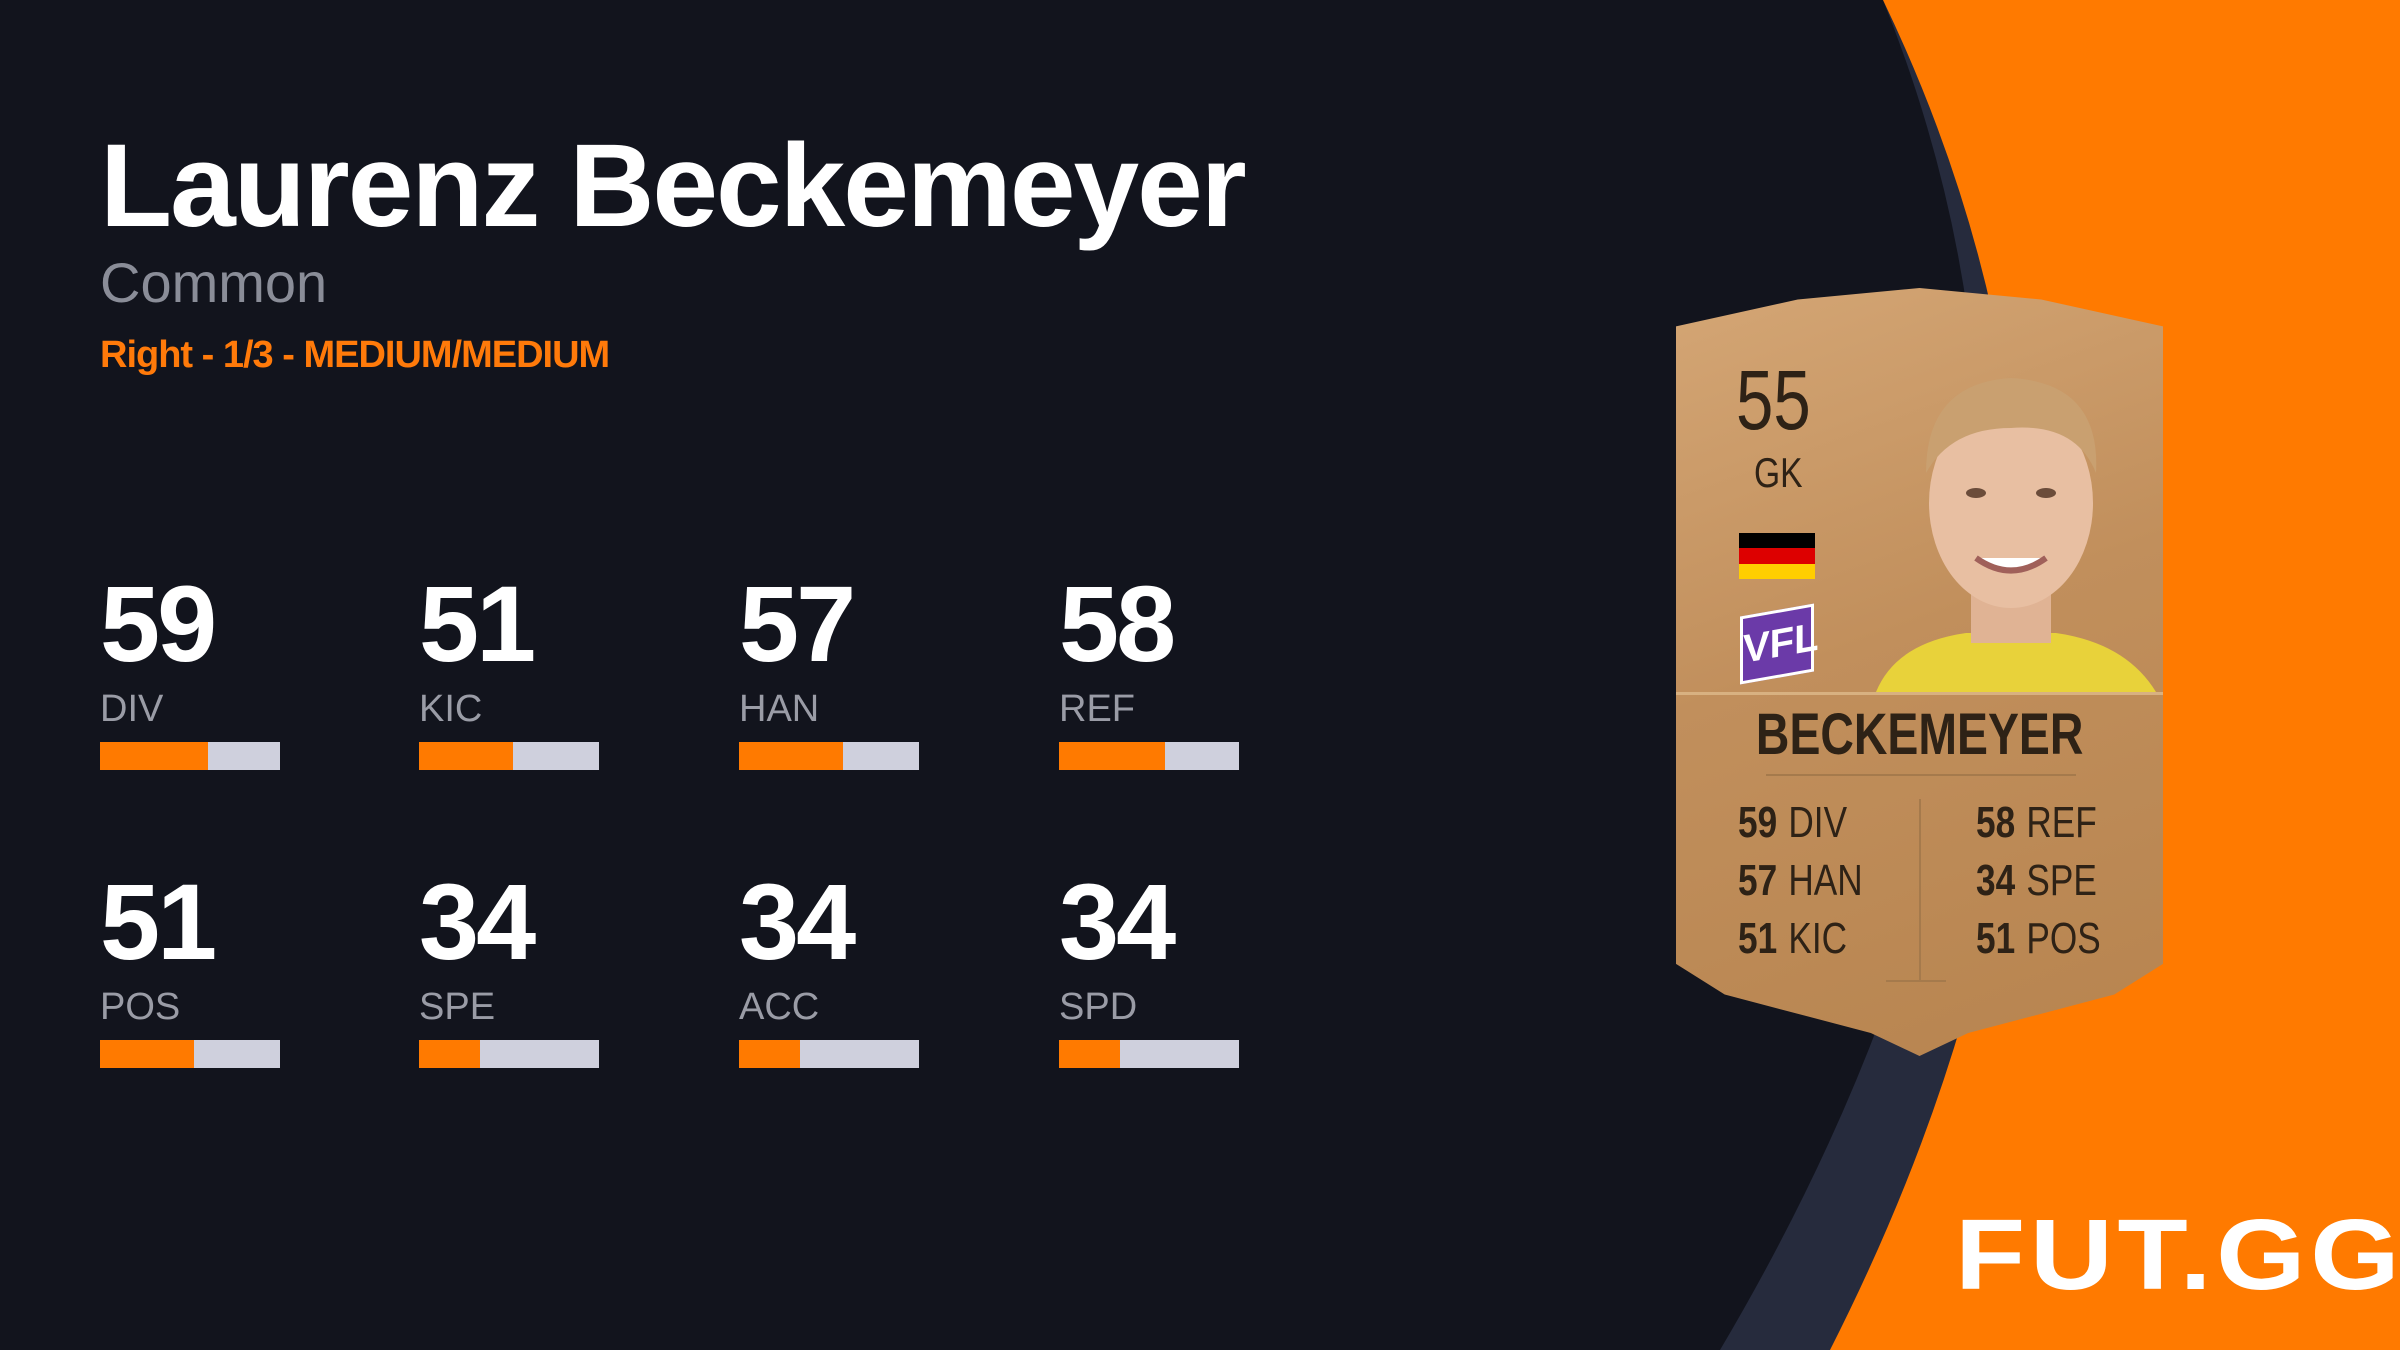  I want to click on stat-label: HAN, so click(779, 709).